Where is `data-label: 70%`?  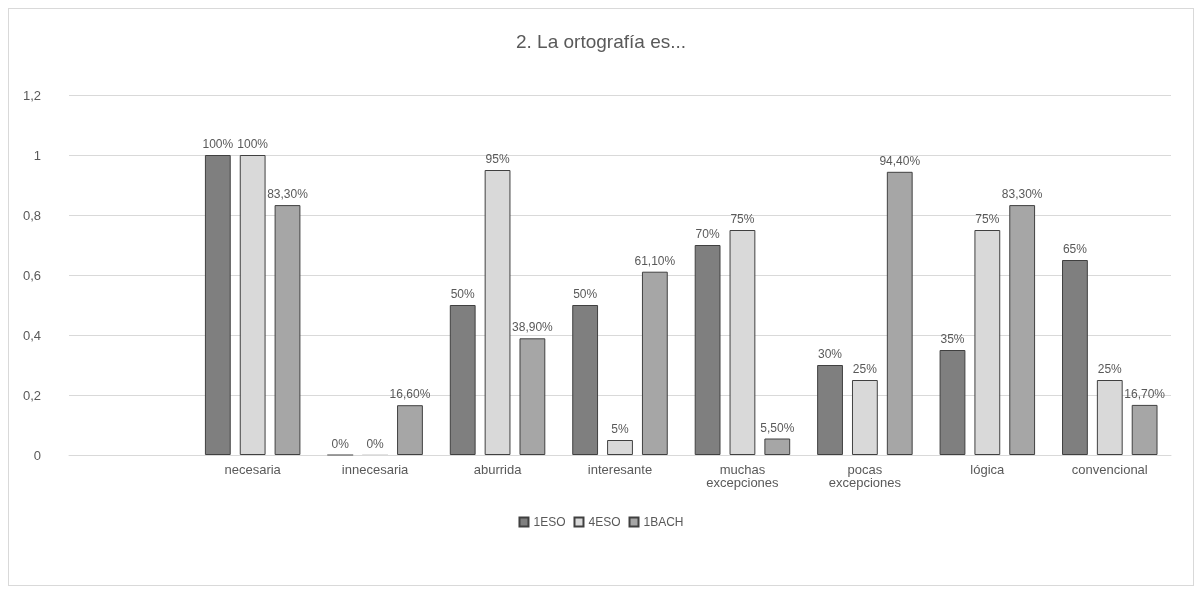
data-label: 70% is located at coordinates (707, 234).